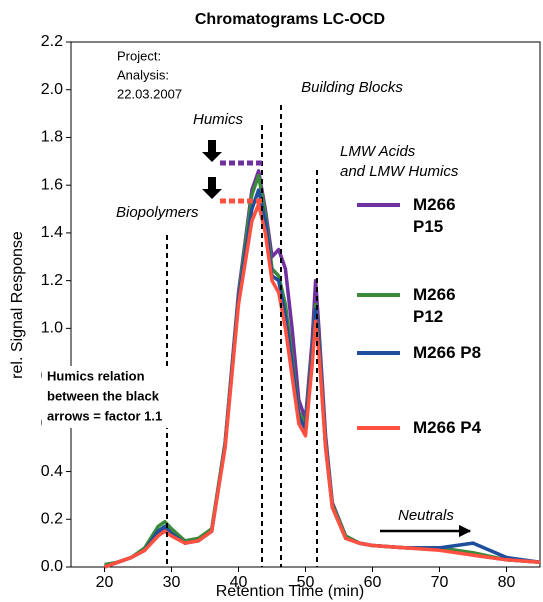  What do you see at coordinates (52, 232) in the screenshot?
I see `y-tick-label: 1.4` at bounding box center [52, 232].